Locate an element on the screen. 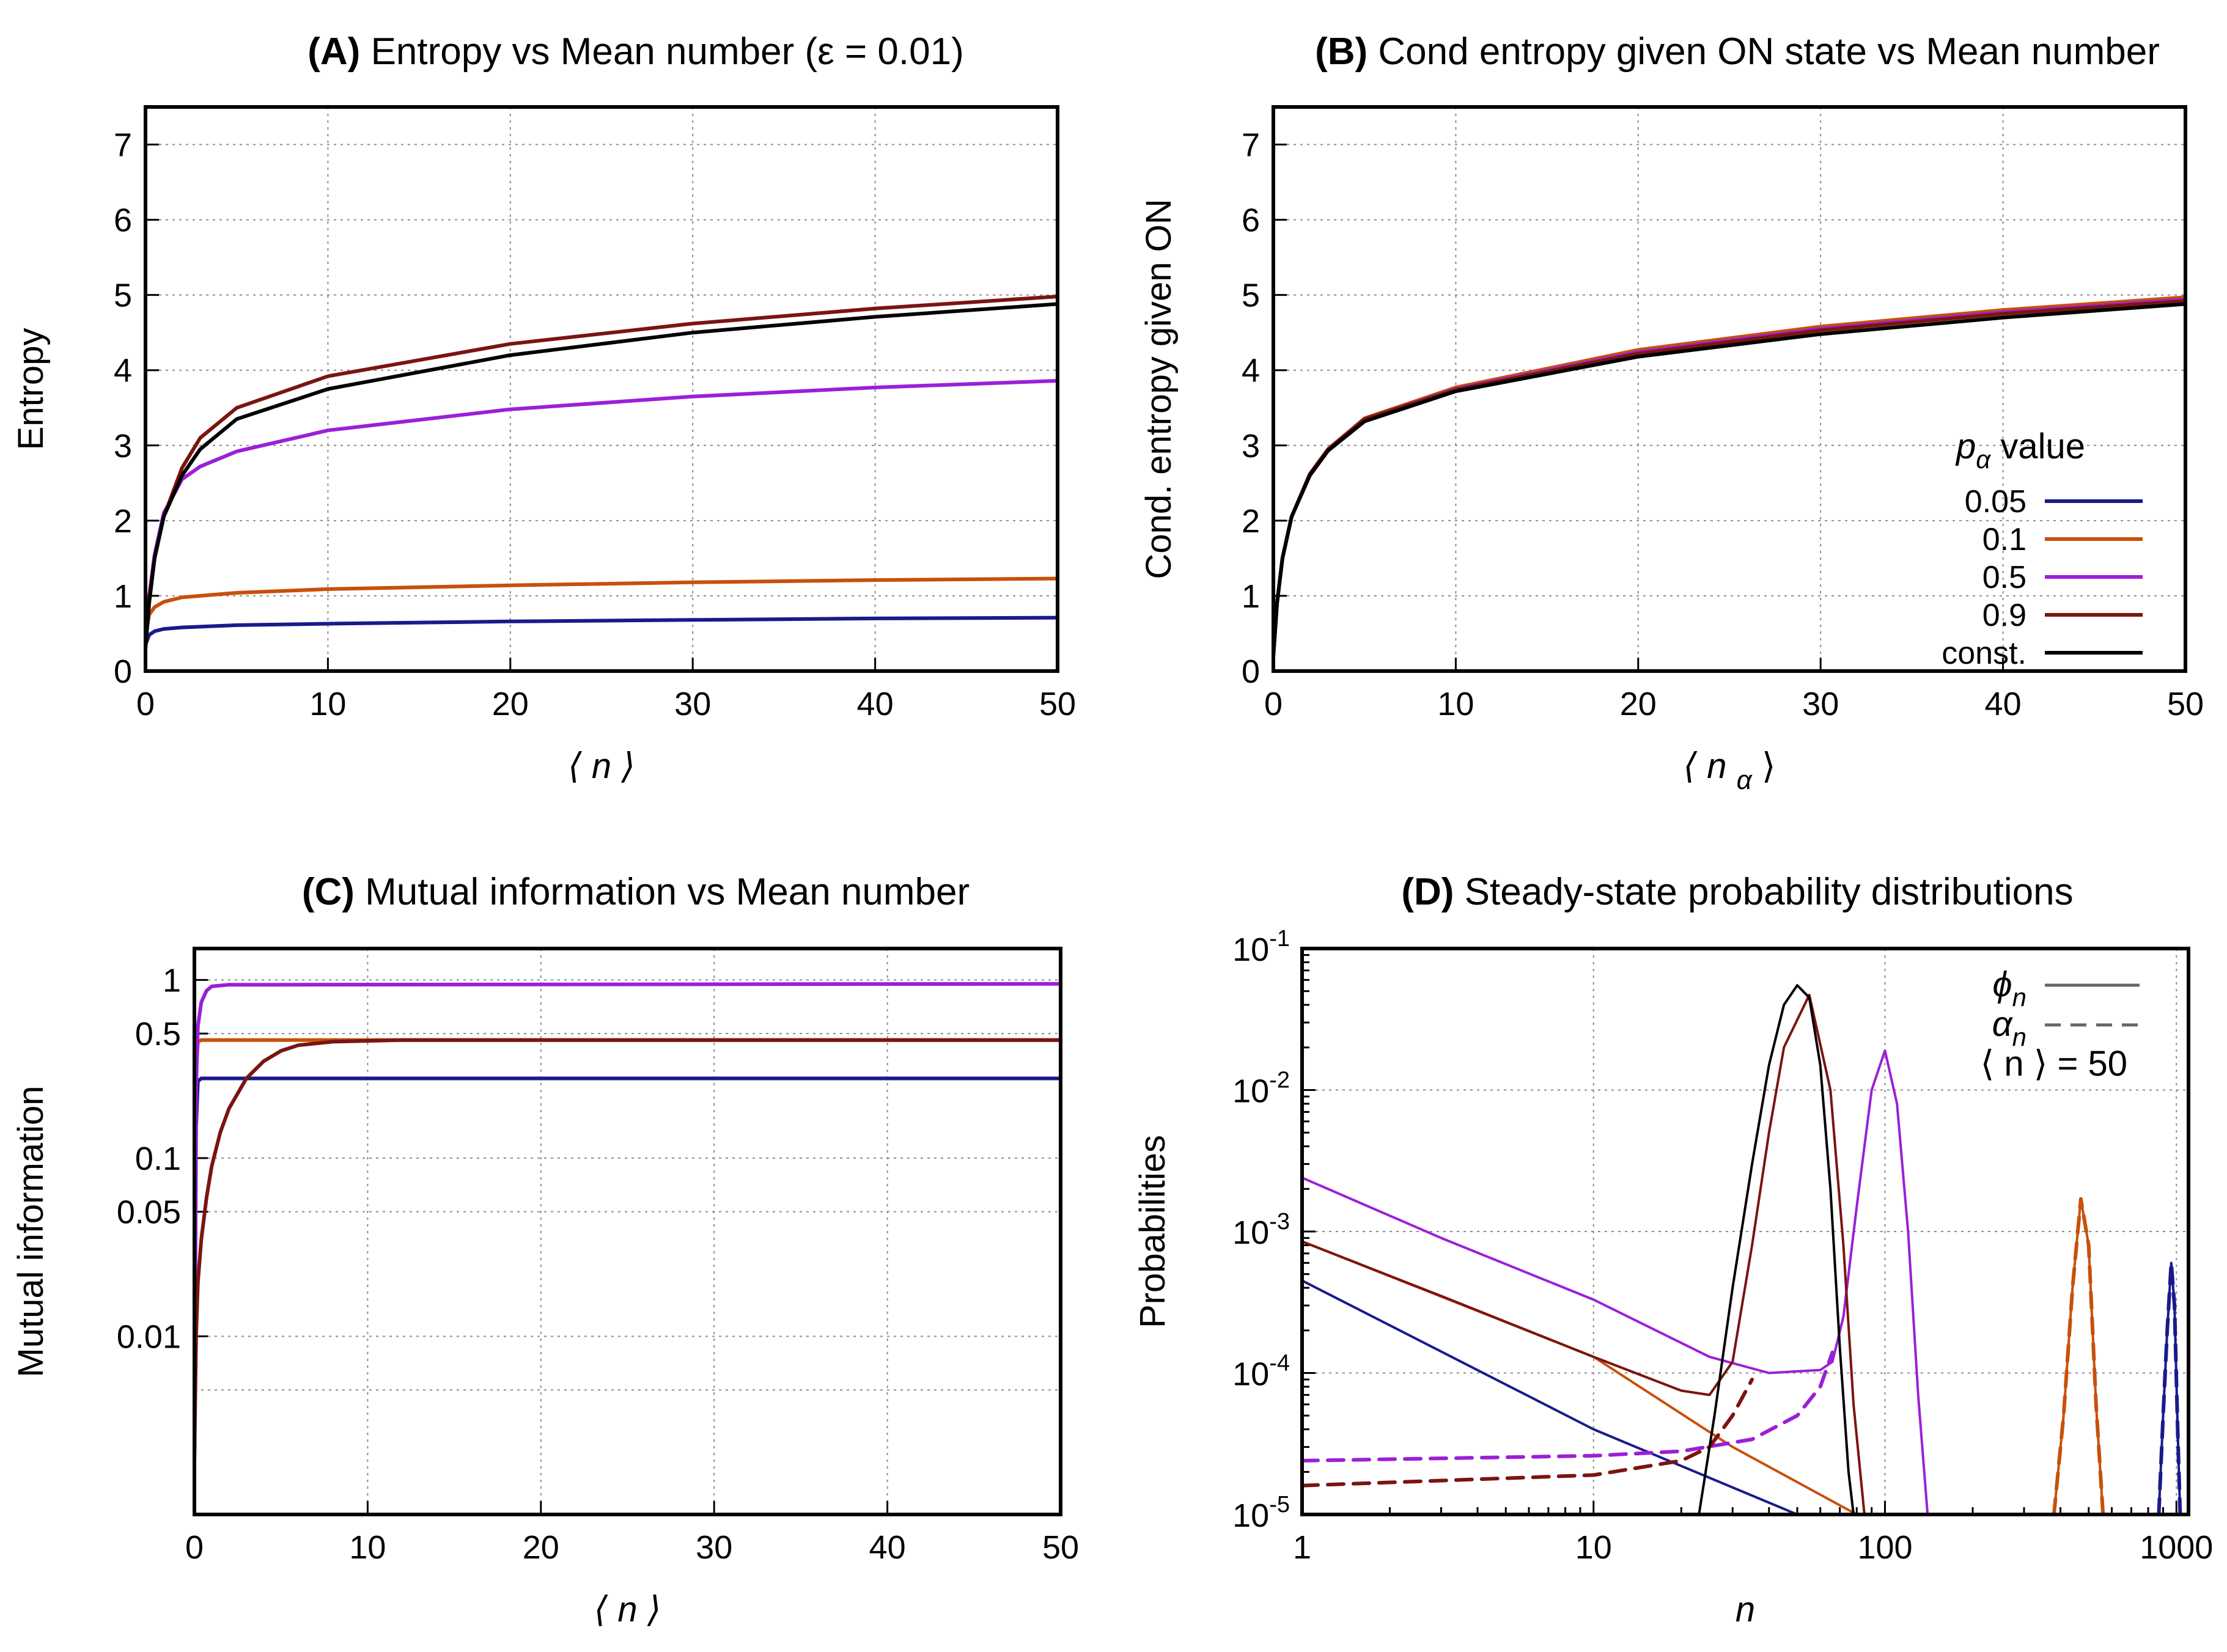  y-axis-label: Mutual information is located at coordinates (31, 1231).